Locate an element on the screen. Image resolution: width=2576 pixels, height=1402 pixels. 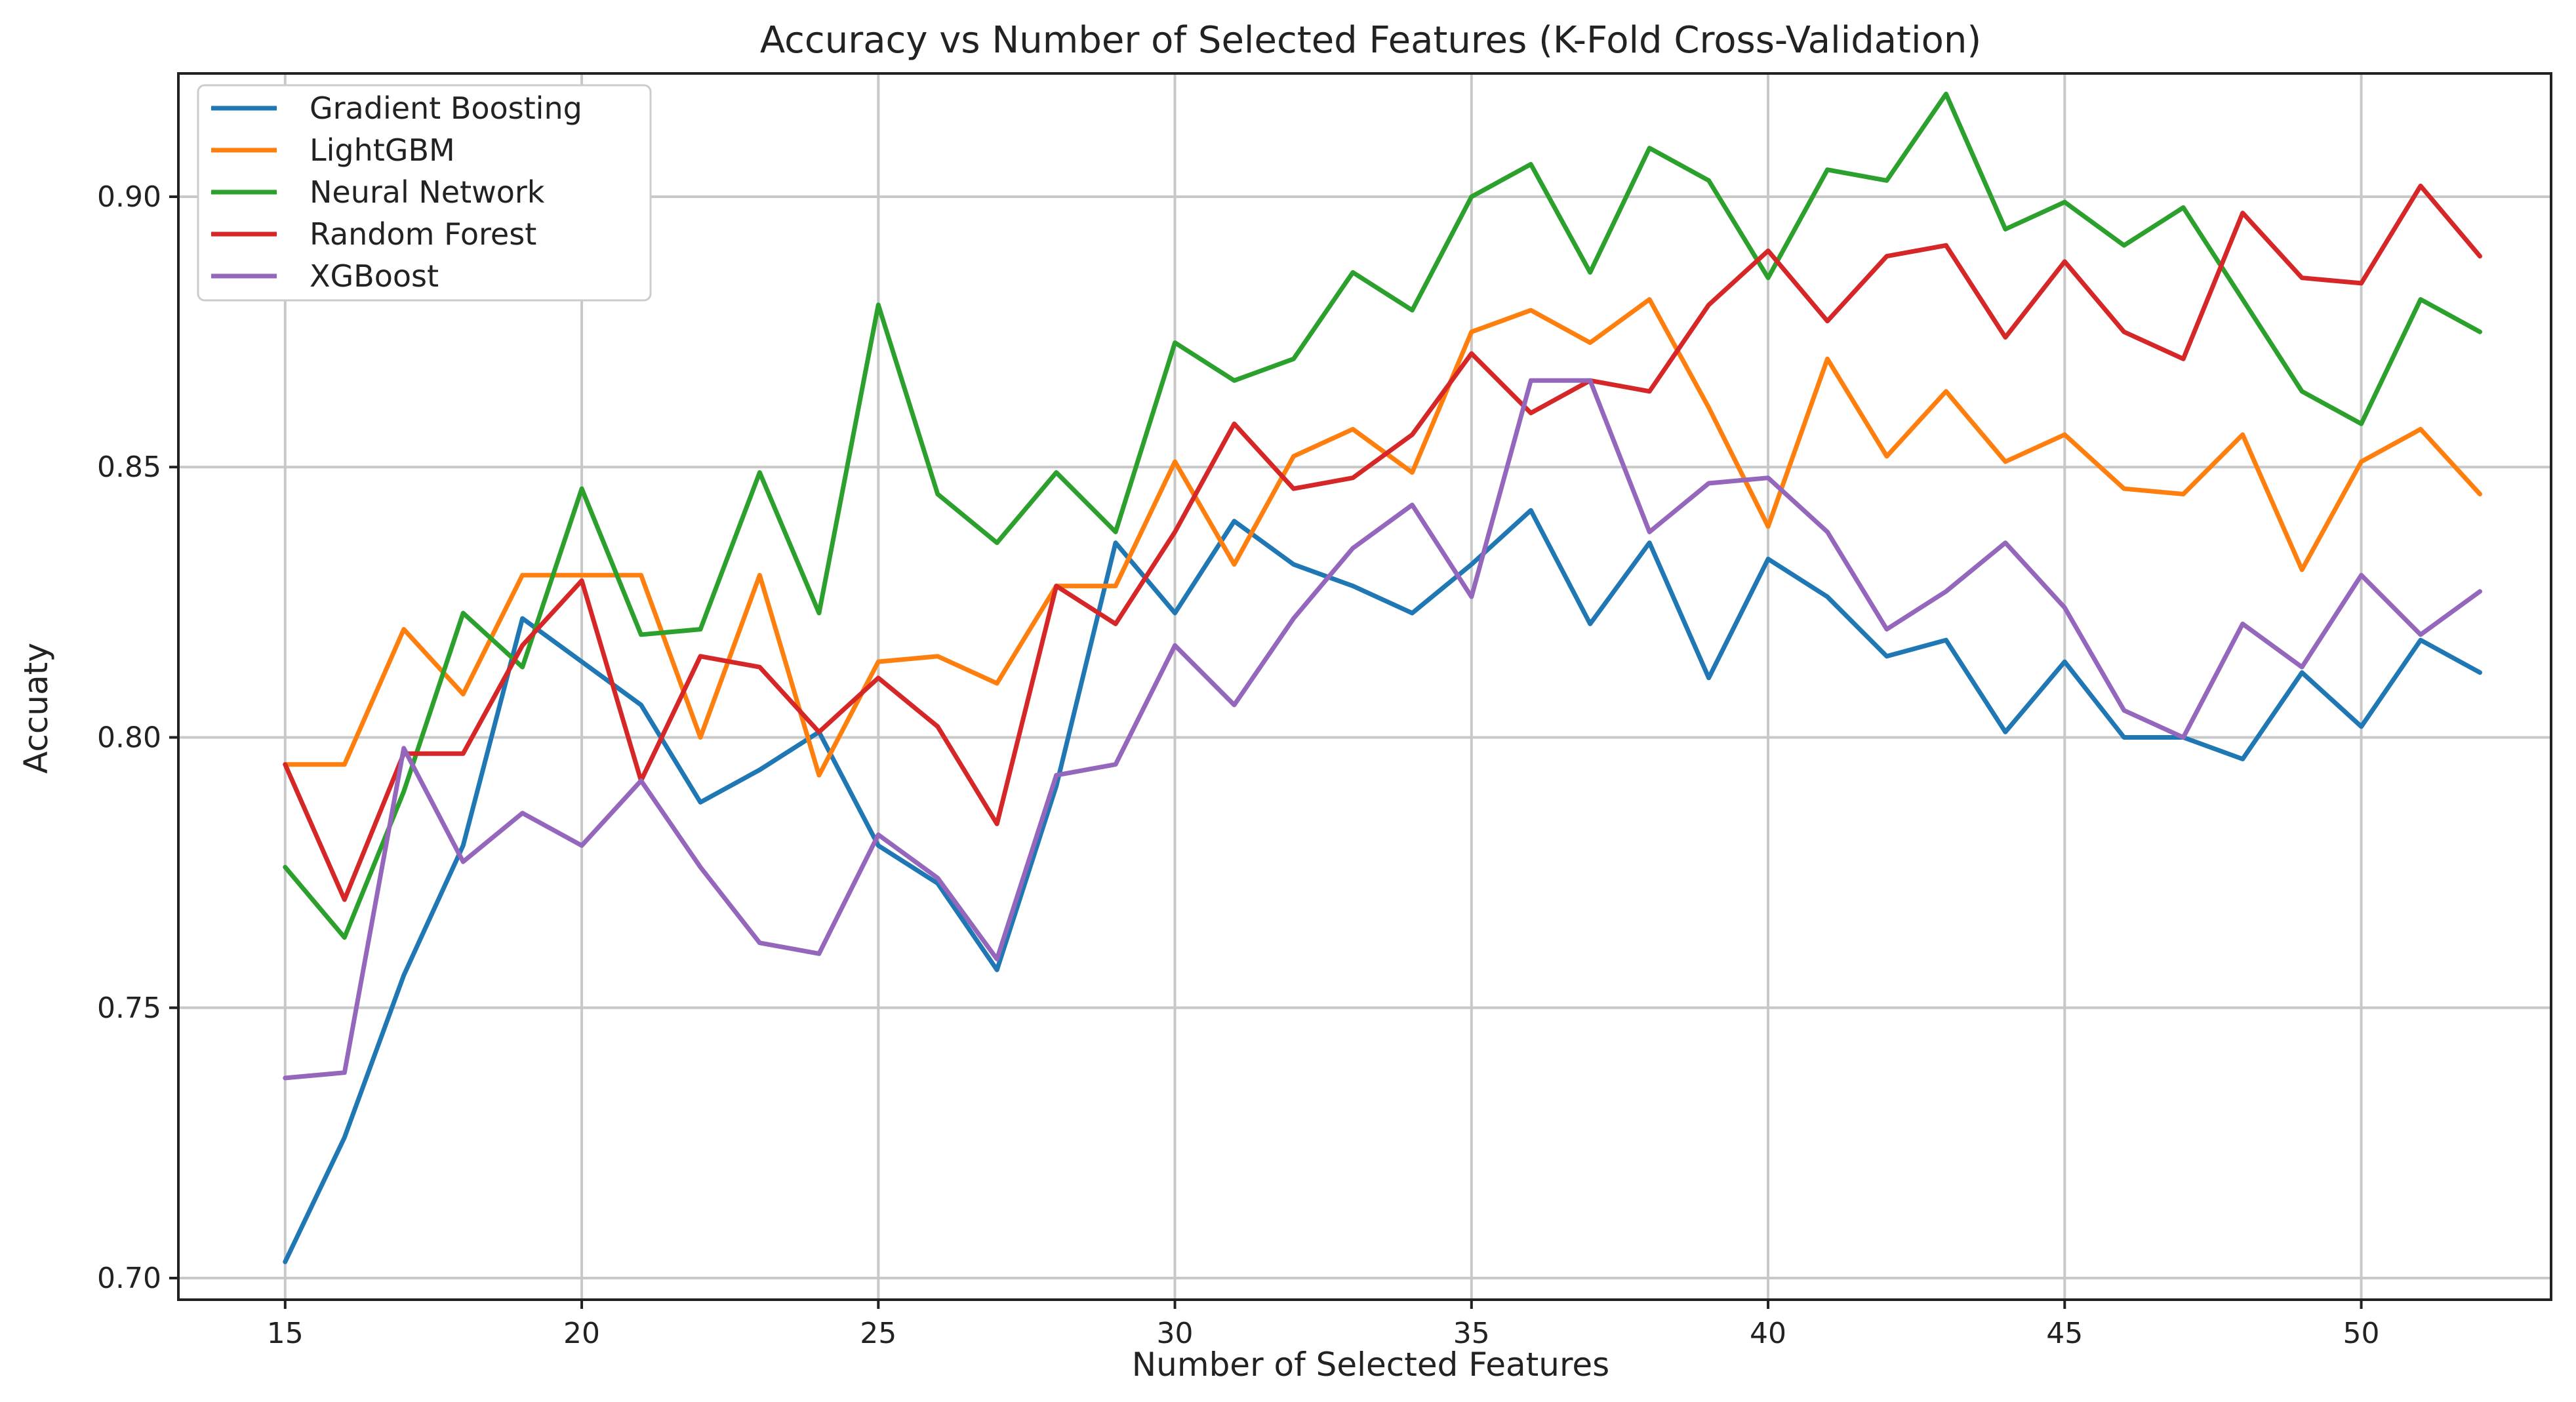
legend-label-xgboost: XGBoost is located at coordinates (374, 276).